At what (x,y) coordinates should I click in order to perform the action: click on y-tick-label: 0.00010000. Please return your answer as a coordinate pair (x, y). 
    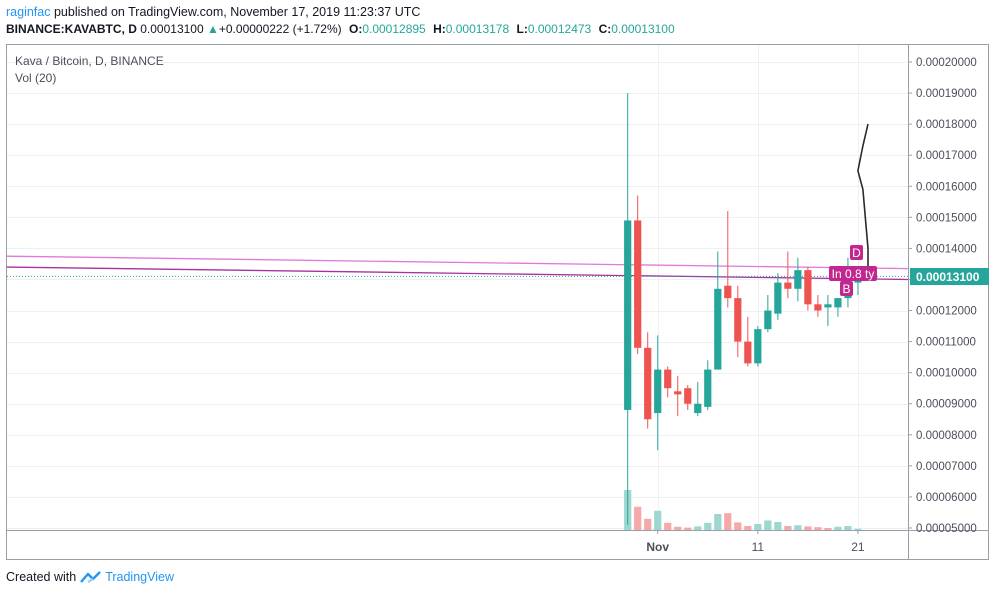
    Looking at the image, I should click on (946, 374).